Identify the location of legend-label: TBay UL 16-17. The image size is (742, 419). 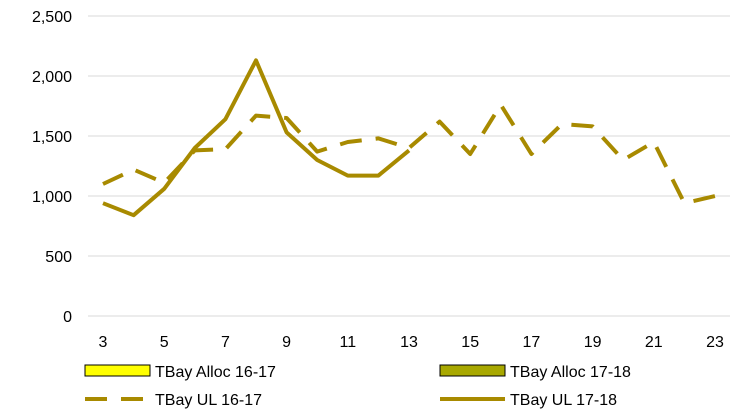
(208, 400).